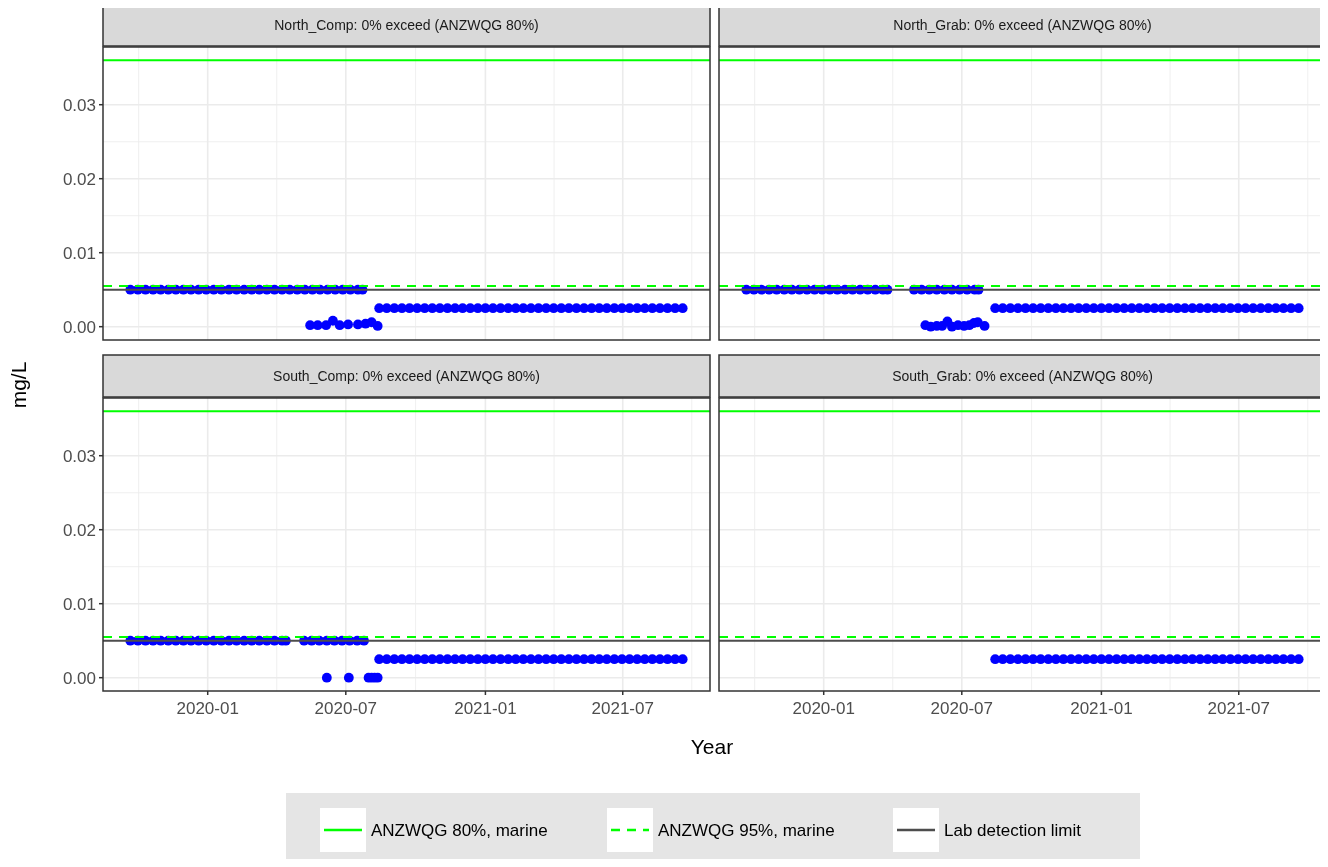 Image resolution: width=1328 pixels, height=867 pixels. Describe the element at coordinates (459, 830) in the screenshot. I see `legend-label: ANZWQG 80%, marine` at that location.